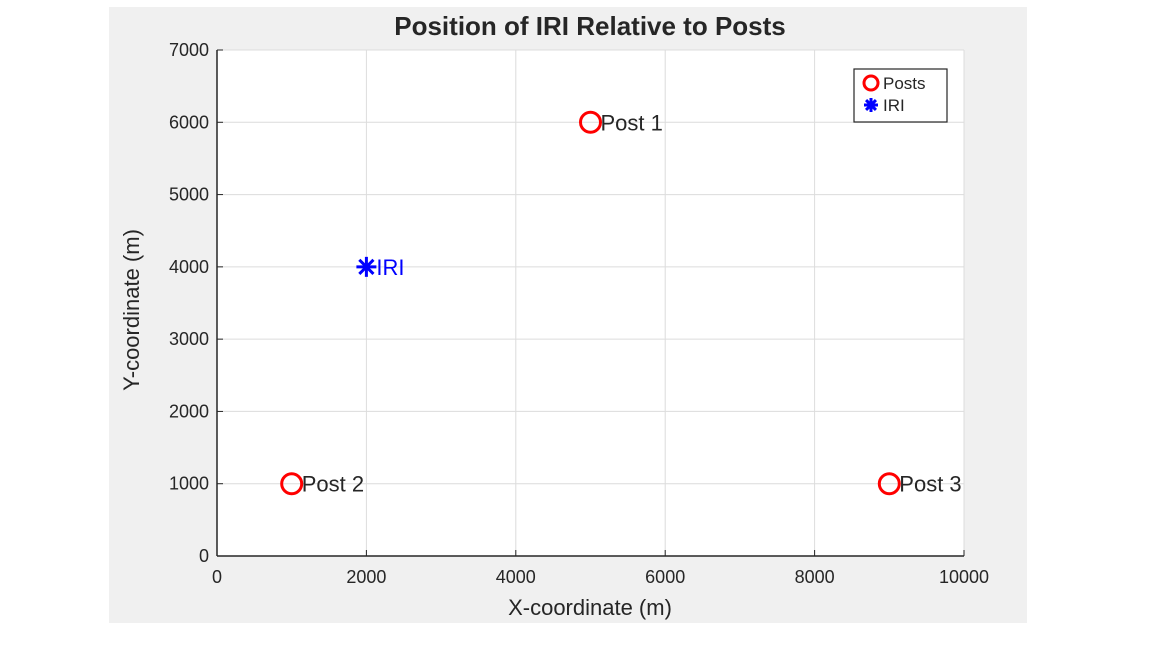  What do you see at coordinates (815, 577) in the screenshot?
I see `x-tick-label: 8000` at bounding box center [815, 577].